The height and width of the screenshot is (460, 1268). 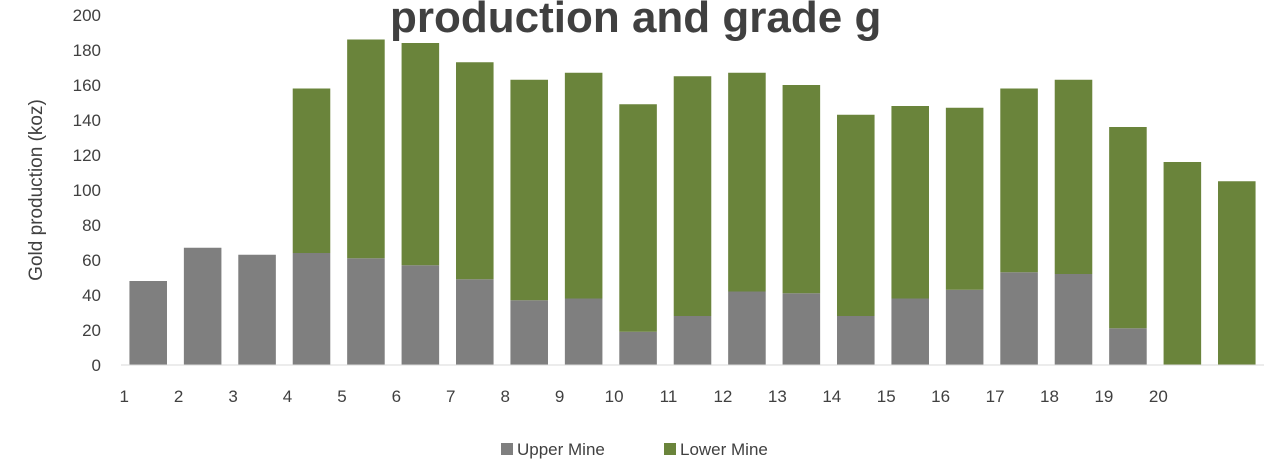 What do you see at coordinates (561, 449) in the screenshot?
I see `legend-label-upper-mine: Upper Mine` at bounding box center [561, 449].